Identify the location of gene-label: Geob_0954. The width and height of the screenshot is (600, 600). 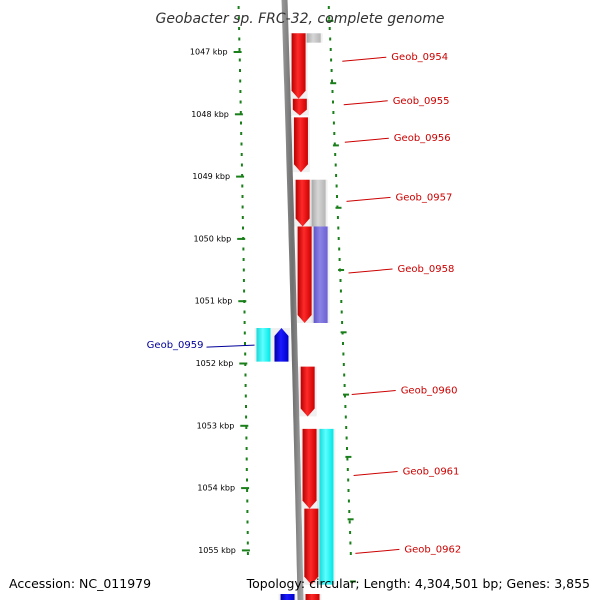
(419, 57).